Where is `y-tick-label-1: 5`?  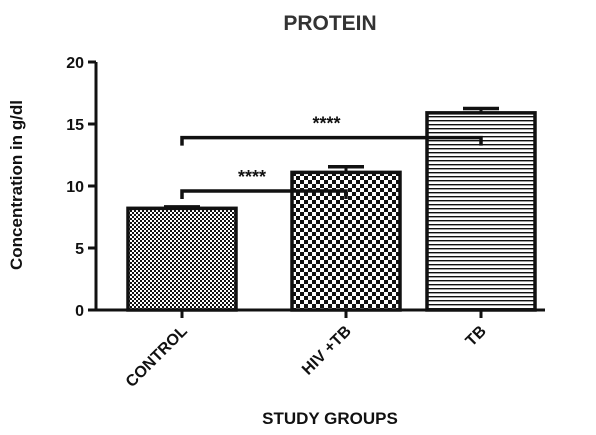 y-tick-label-1: 5 is located at coordinates (79, 249).